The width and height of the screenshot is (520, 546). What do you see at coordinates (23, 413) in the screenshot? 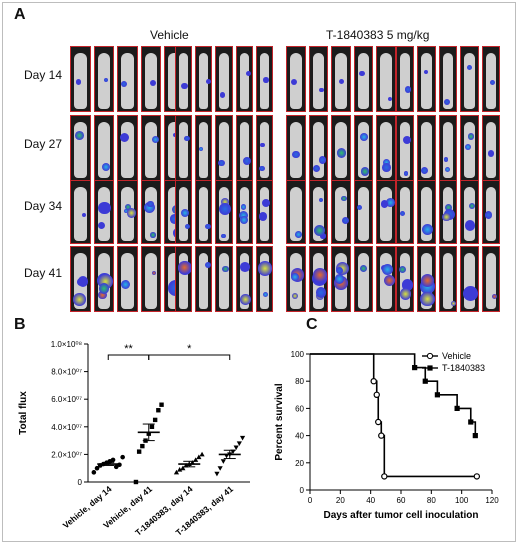
I see `y-axis-label: Total flux` at bounding box center [23, 413].